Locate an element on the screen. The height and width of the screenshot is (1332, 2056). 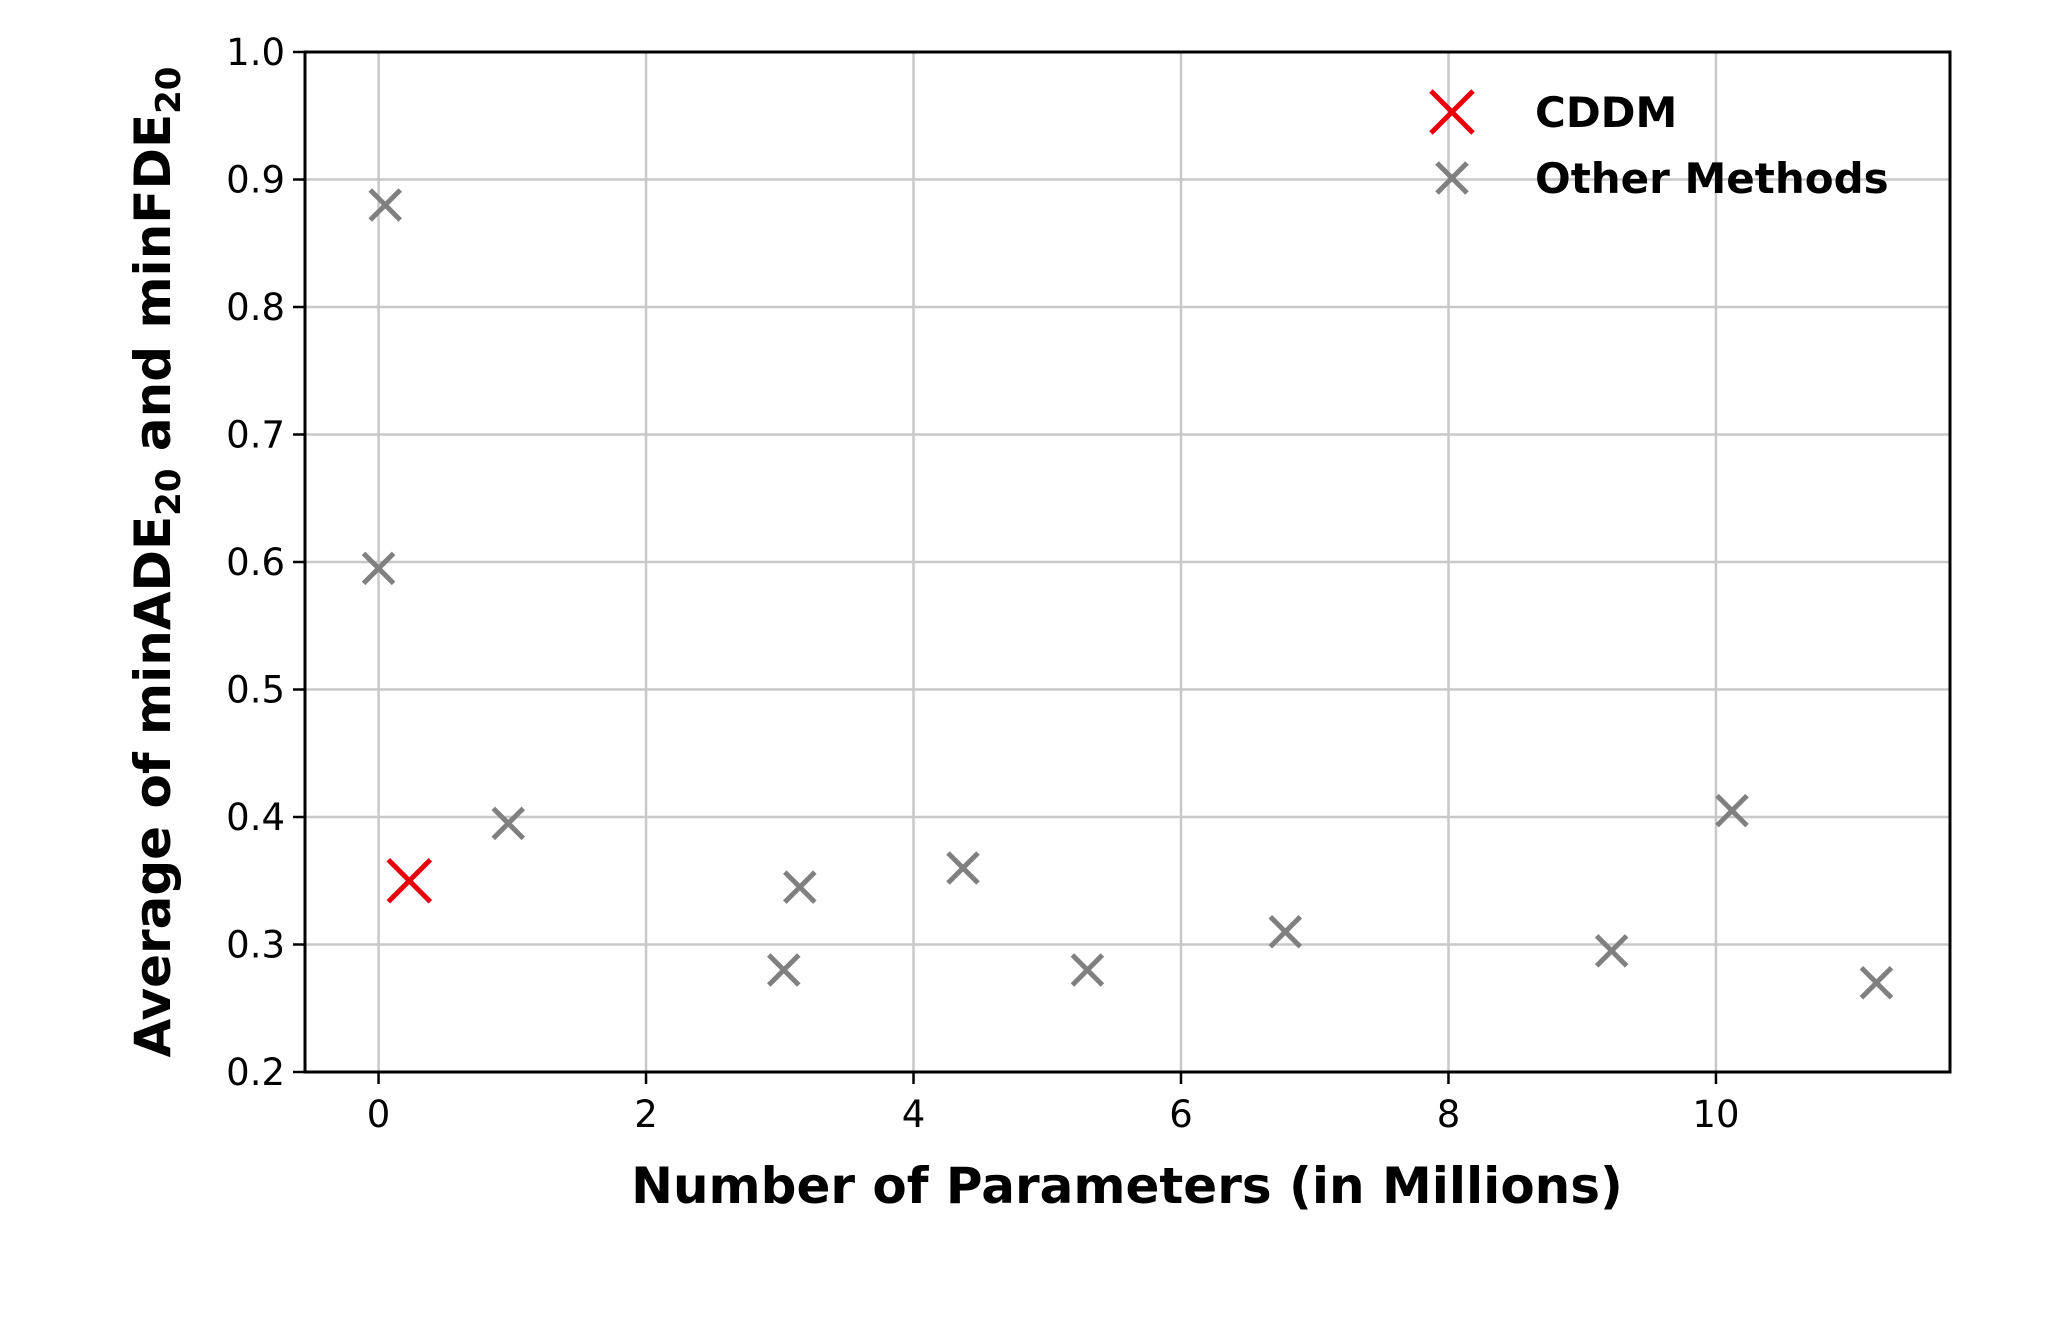
y-tick-label: 0.6 is located at coordinates (255, 562).